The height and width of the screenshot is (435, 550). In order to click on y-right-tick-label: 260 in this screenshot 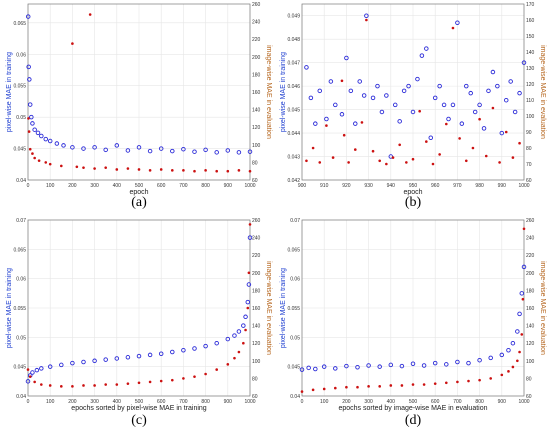, I will do `click(256, 5)`.